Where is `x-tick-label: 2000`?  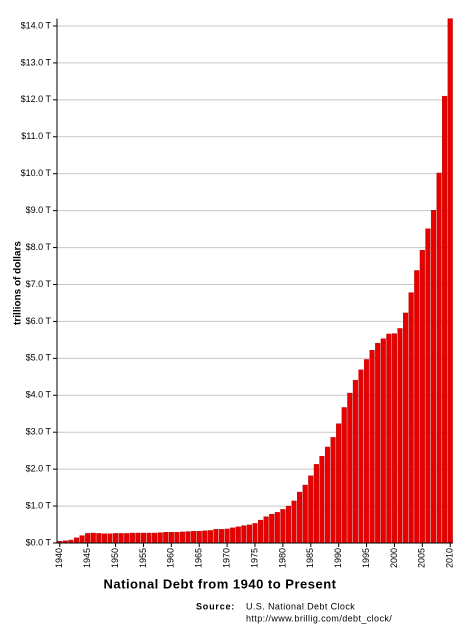 x-tick-label: 2000 is located at coordinates (394, 558).